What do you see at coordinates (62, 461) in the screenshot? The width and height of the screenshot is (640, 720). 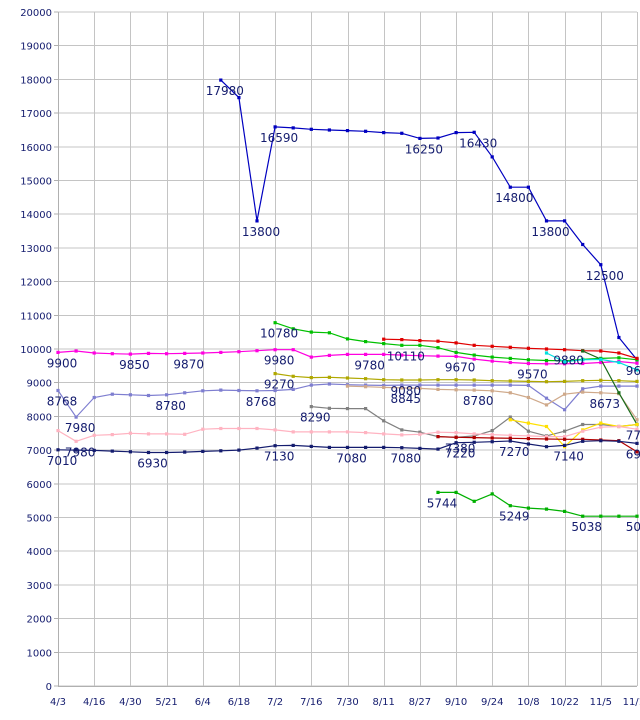 I see `data-point-label: 7010` at bounding box center [62, 461].